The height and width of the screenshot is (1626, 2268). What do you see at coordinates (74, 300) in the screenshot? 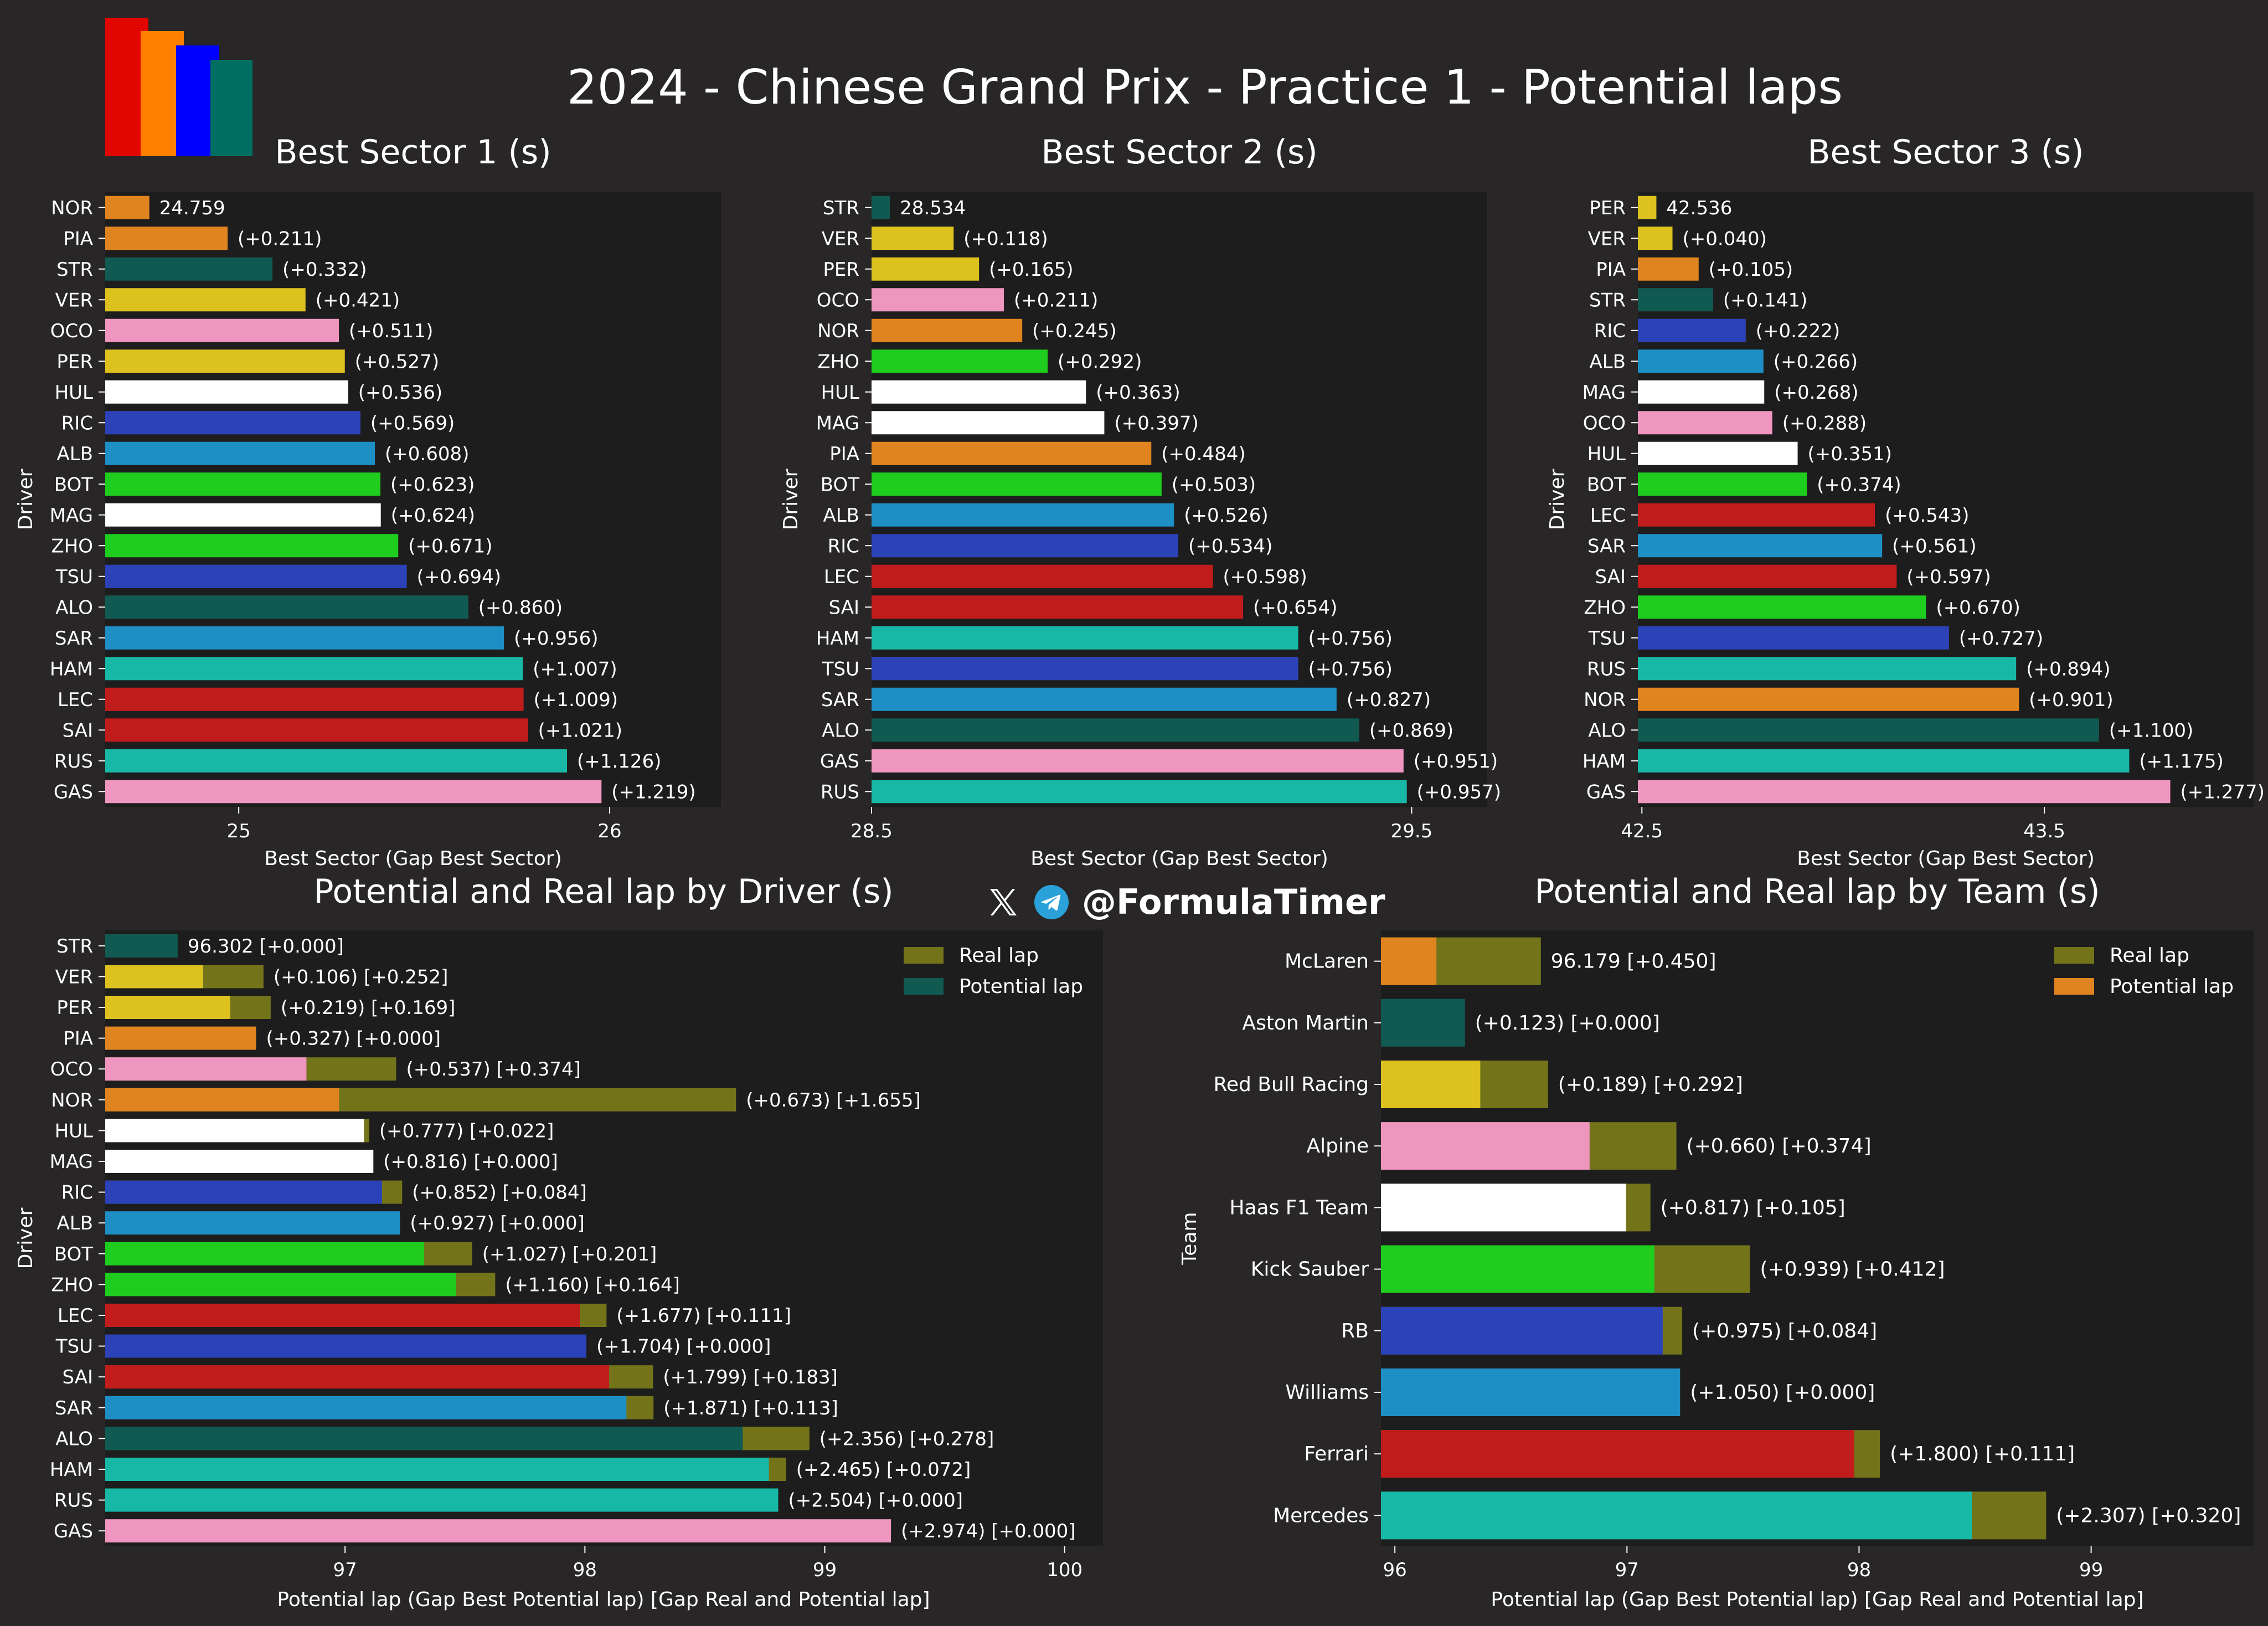
I see `sector1-category-label: VER` at bounding box center [74, 300].